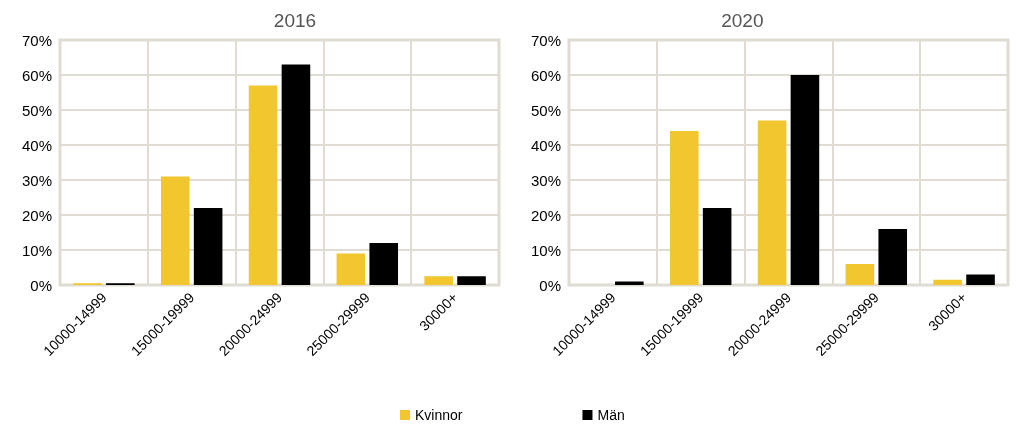 This screenshot has height=429, width=1018. What do you see at coordinates (439, 415) in the screenshot?
I see `legend-label: Kvinnor` at bounding box center [439, 415].